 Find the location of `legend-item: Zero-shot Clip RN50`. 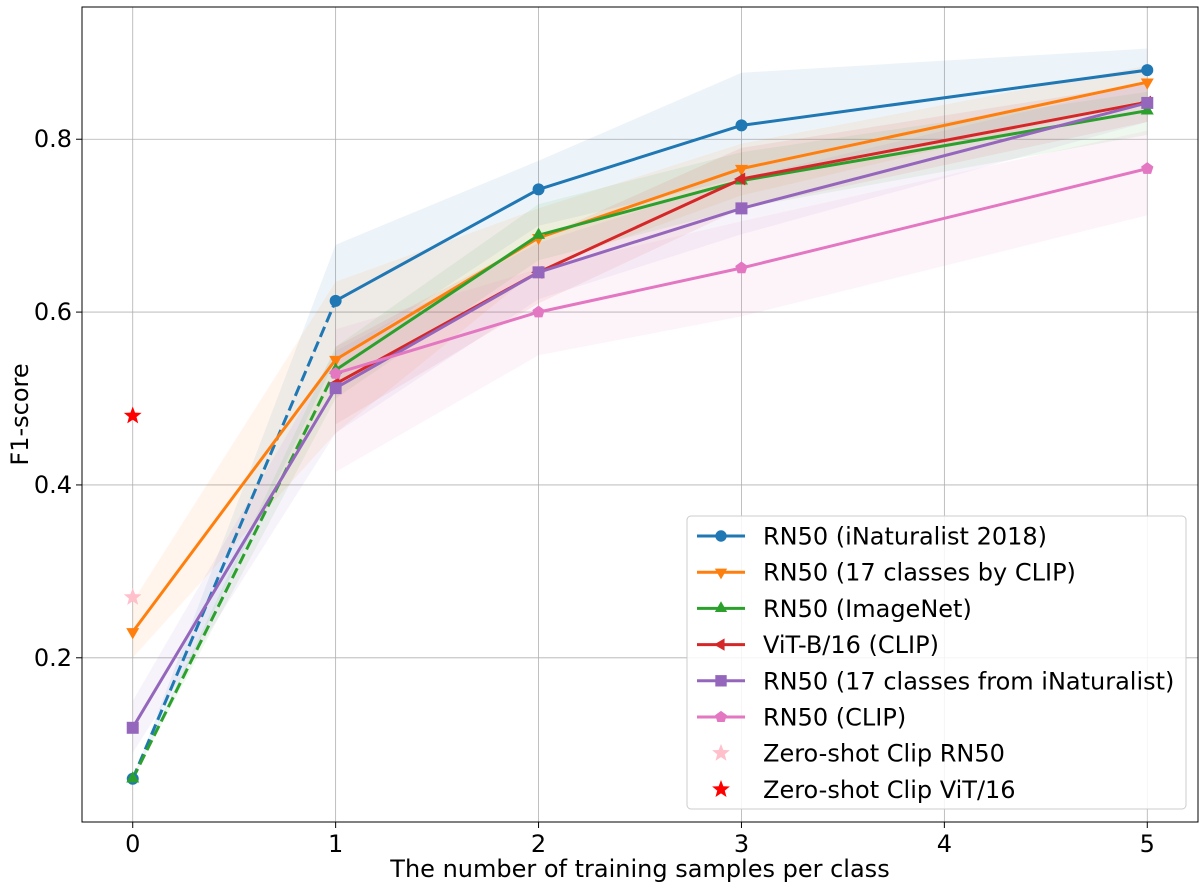

legend-item: Zero-shot Clip RN50 is located at coordinates (858, 754).